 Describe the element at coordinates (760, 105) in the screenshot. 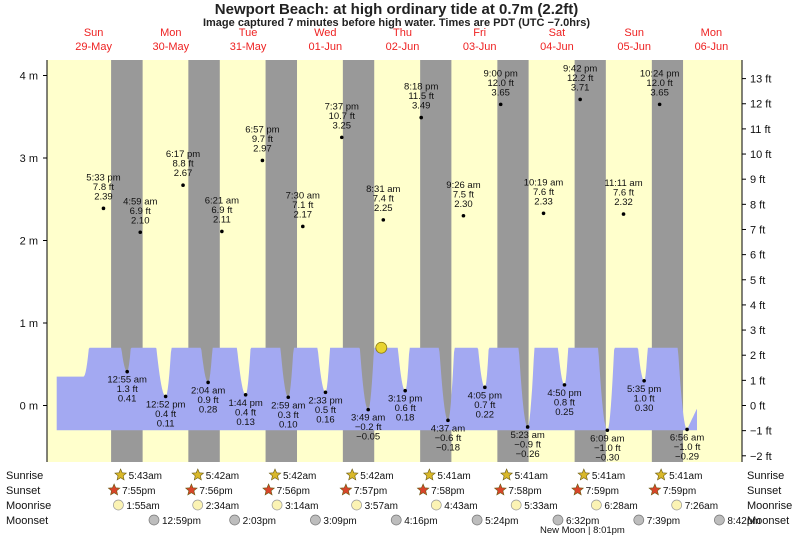

I see `right-tick-label: 12 ft` at that location.